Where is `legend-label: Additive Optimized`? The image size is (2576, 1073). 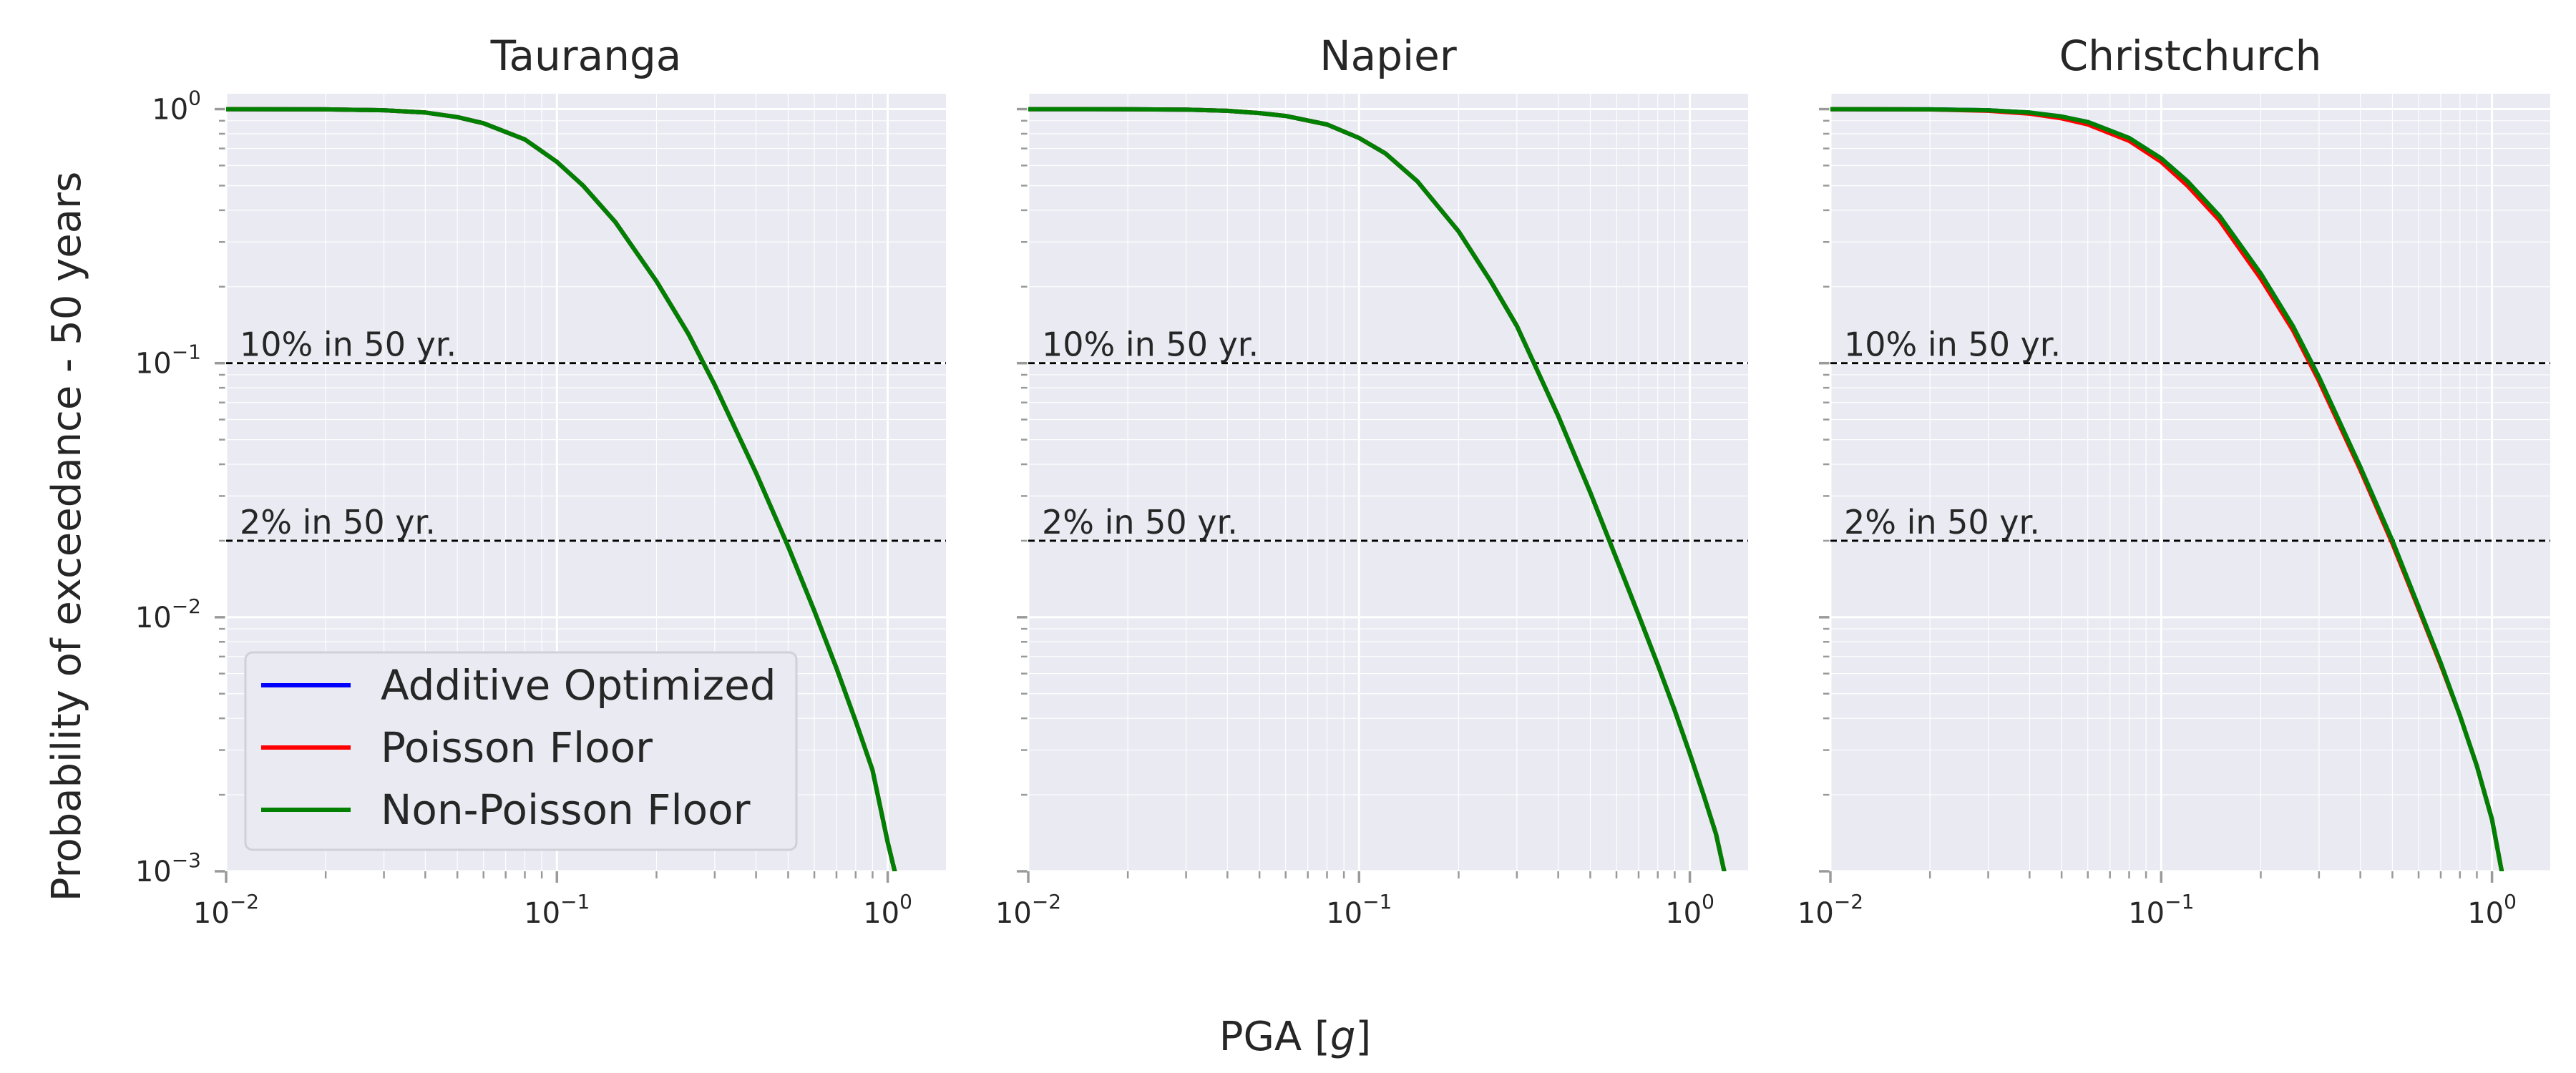 legend-label: Additive Optimized is located at coordinates (578, 685).